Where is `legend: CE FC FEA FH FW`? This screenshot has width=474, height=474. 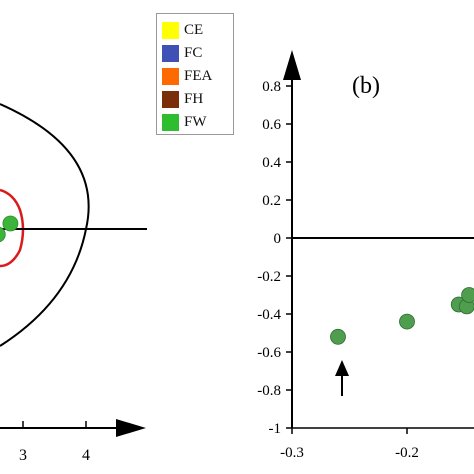 legend: CE FC FEA FH FW is located at coordinates (195, 74).